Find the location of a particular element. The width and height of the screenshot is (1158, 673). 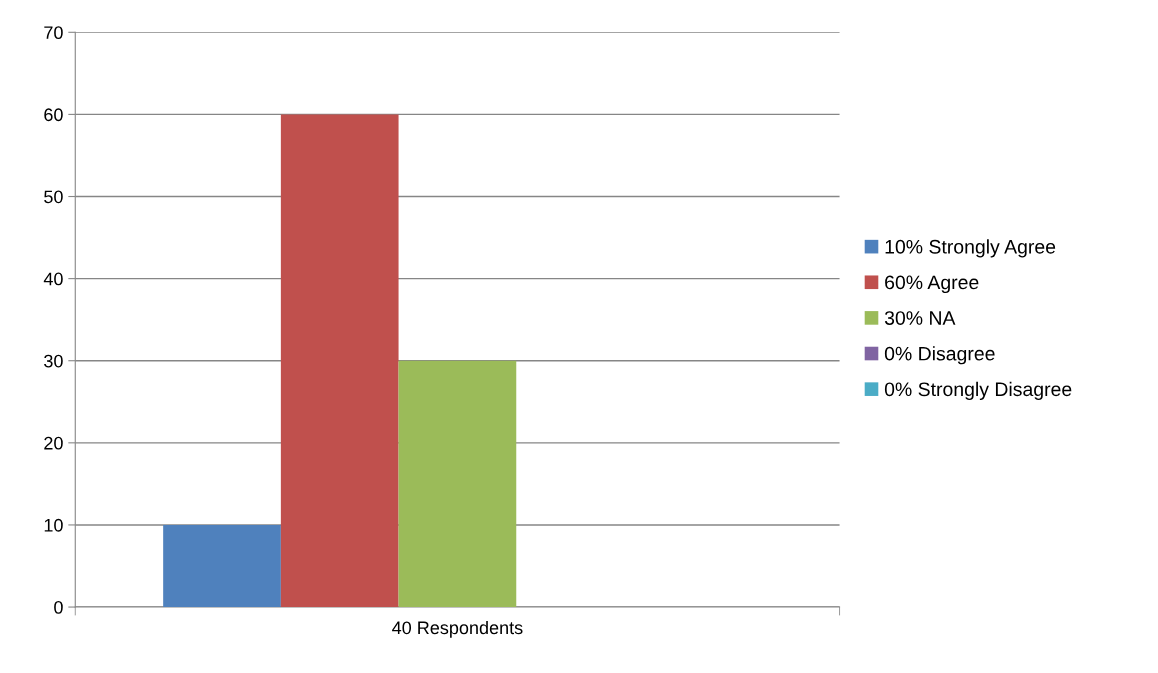

legend-label: 30% NA is located at coordinates (920, 318).